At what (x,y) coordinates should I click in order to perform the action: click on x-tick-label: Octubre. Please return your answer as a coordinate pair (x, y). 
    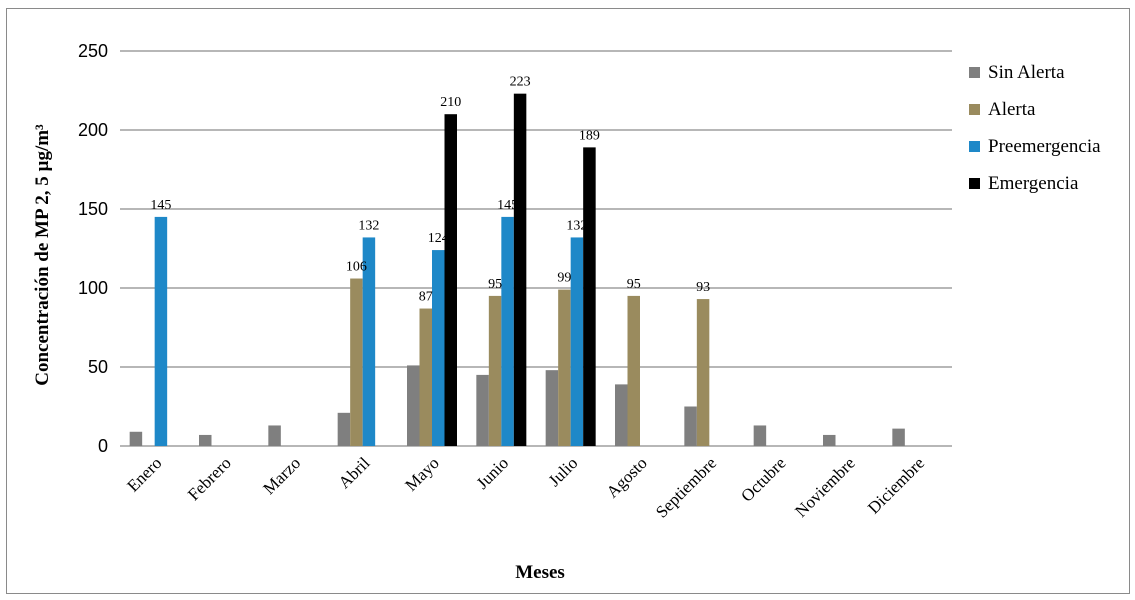
    Looking at the image, I should click on (763, 479).